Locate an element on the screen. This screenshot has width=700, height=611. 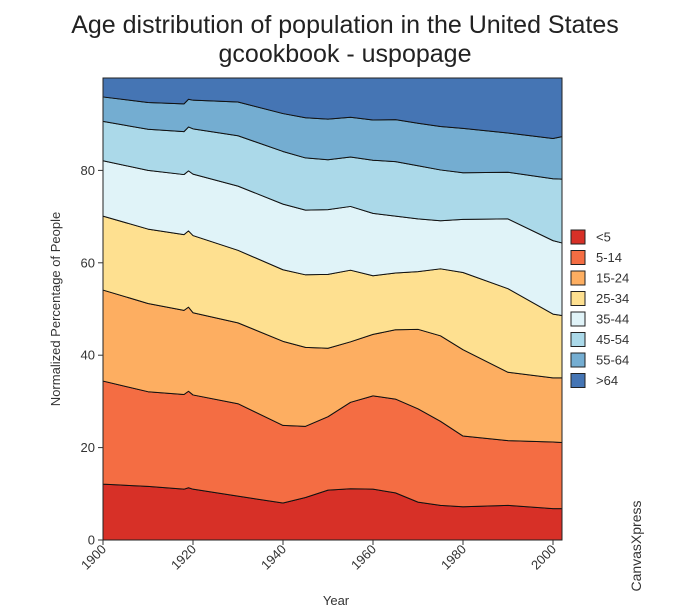
x-tick-label: 2000 is located at coordinates (543, 557).